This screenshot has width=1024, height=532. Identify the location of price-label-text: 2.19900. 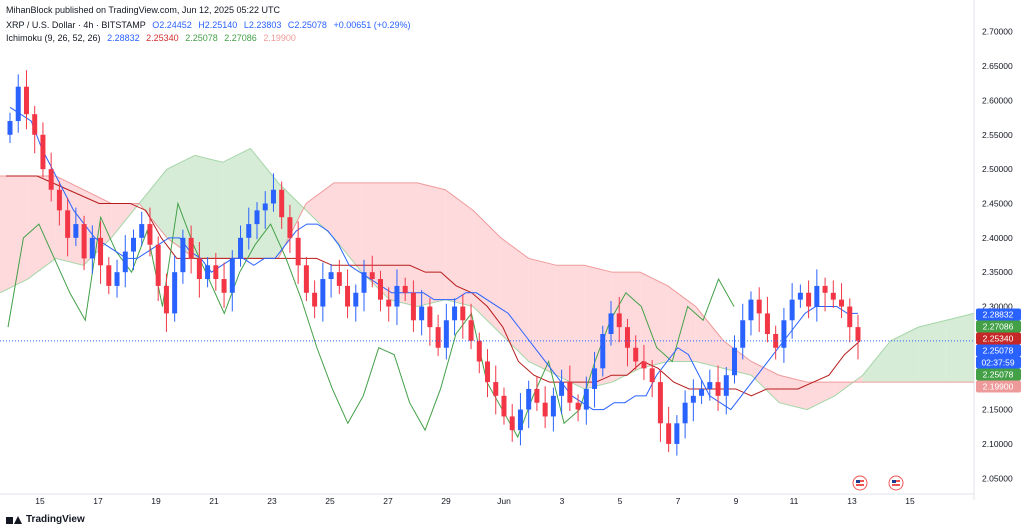
(998, 387).